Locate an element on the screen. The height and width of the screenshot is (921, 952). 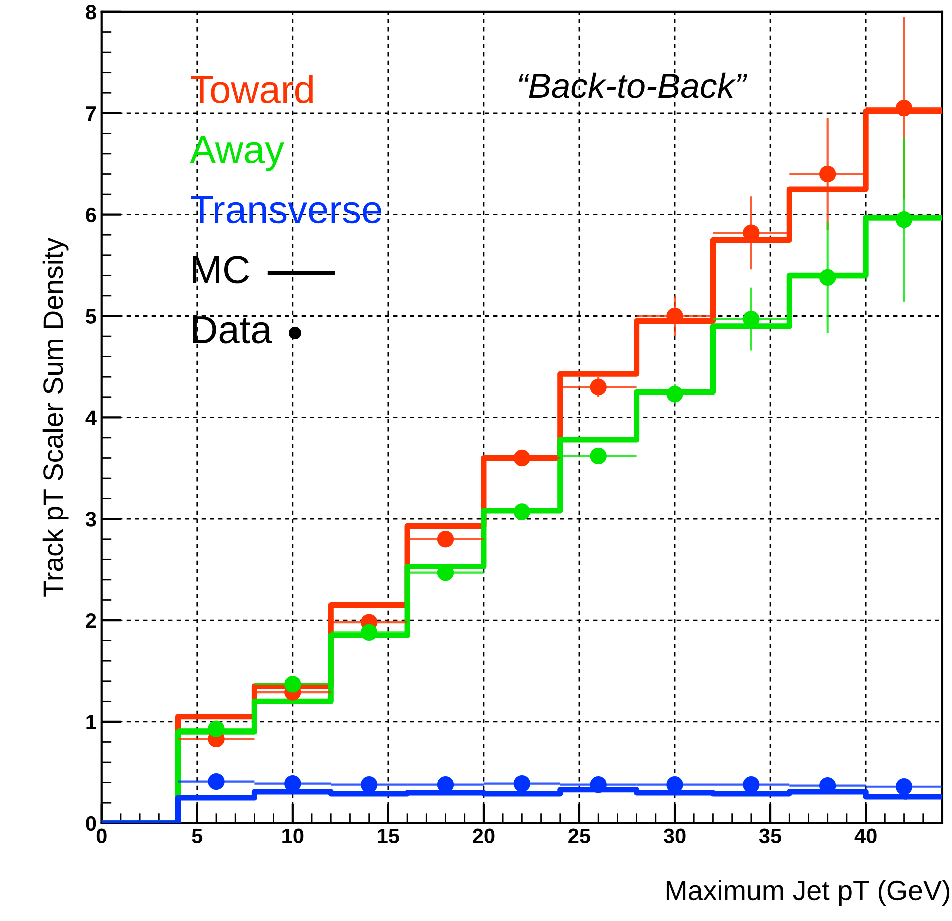
x-tick-label: 25 is located at coordinates (579, 836).